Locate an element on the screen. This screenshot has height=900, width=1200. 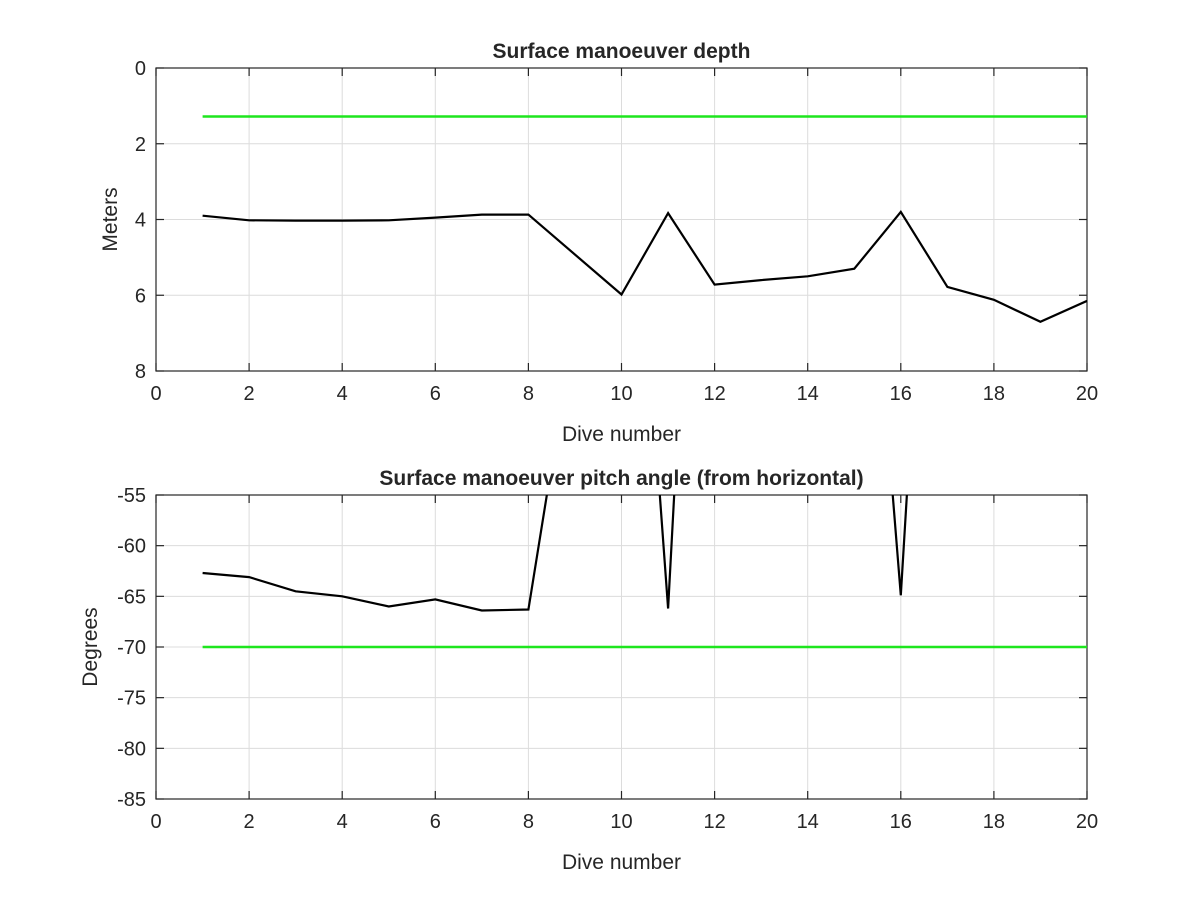
pitch-x-axis-label: Dive number is located at coordinates (621, 862).